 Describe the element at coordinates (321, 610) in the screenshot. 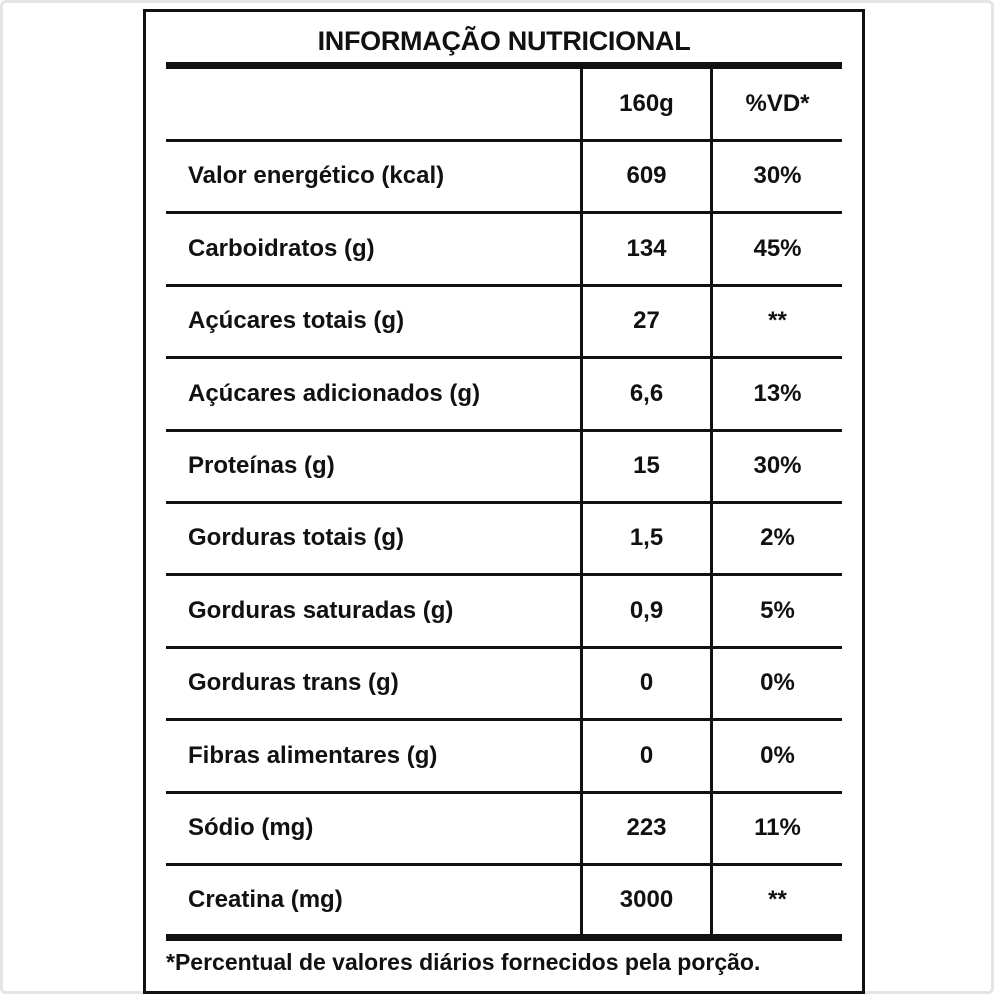

I see `nutrient-name: Gorduras saturadas (g)` at that location.